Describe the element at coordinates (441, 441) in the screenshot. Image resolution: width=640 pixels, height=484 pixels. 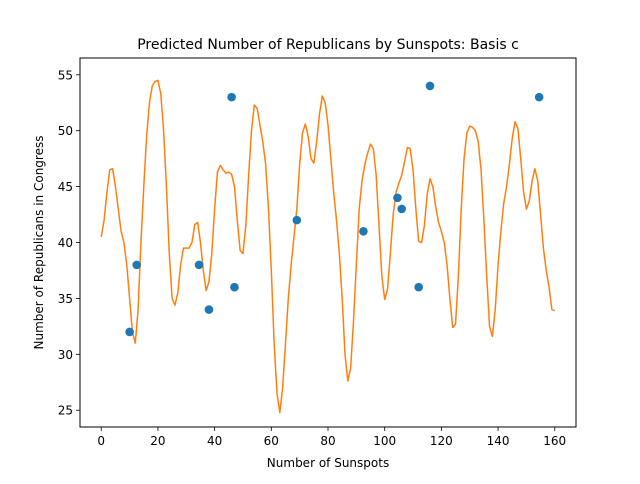
I see `x-tick-label: 120` at that location.